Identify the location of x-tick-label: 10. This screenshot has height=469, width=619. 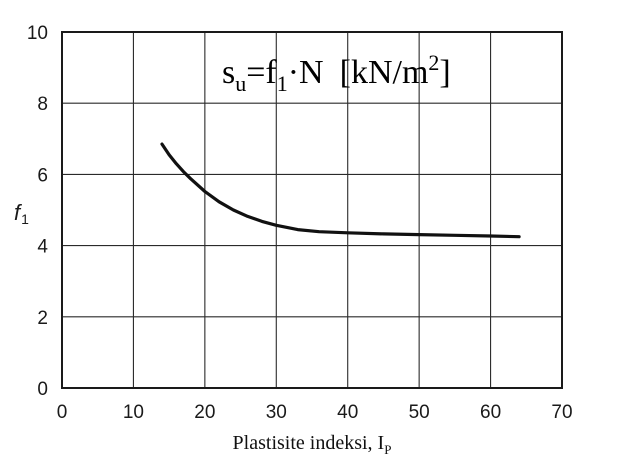
(133, 412).